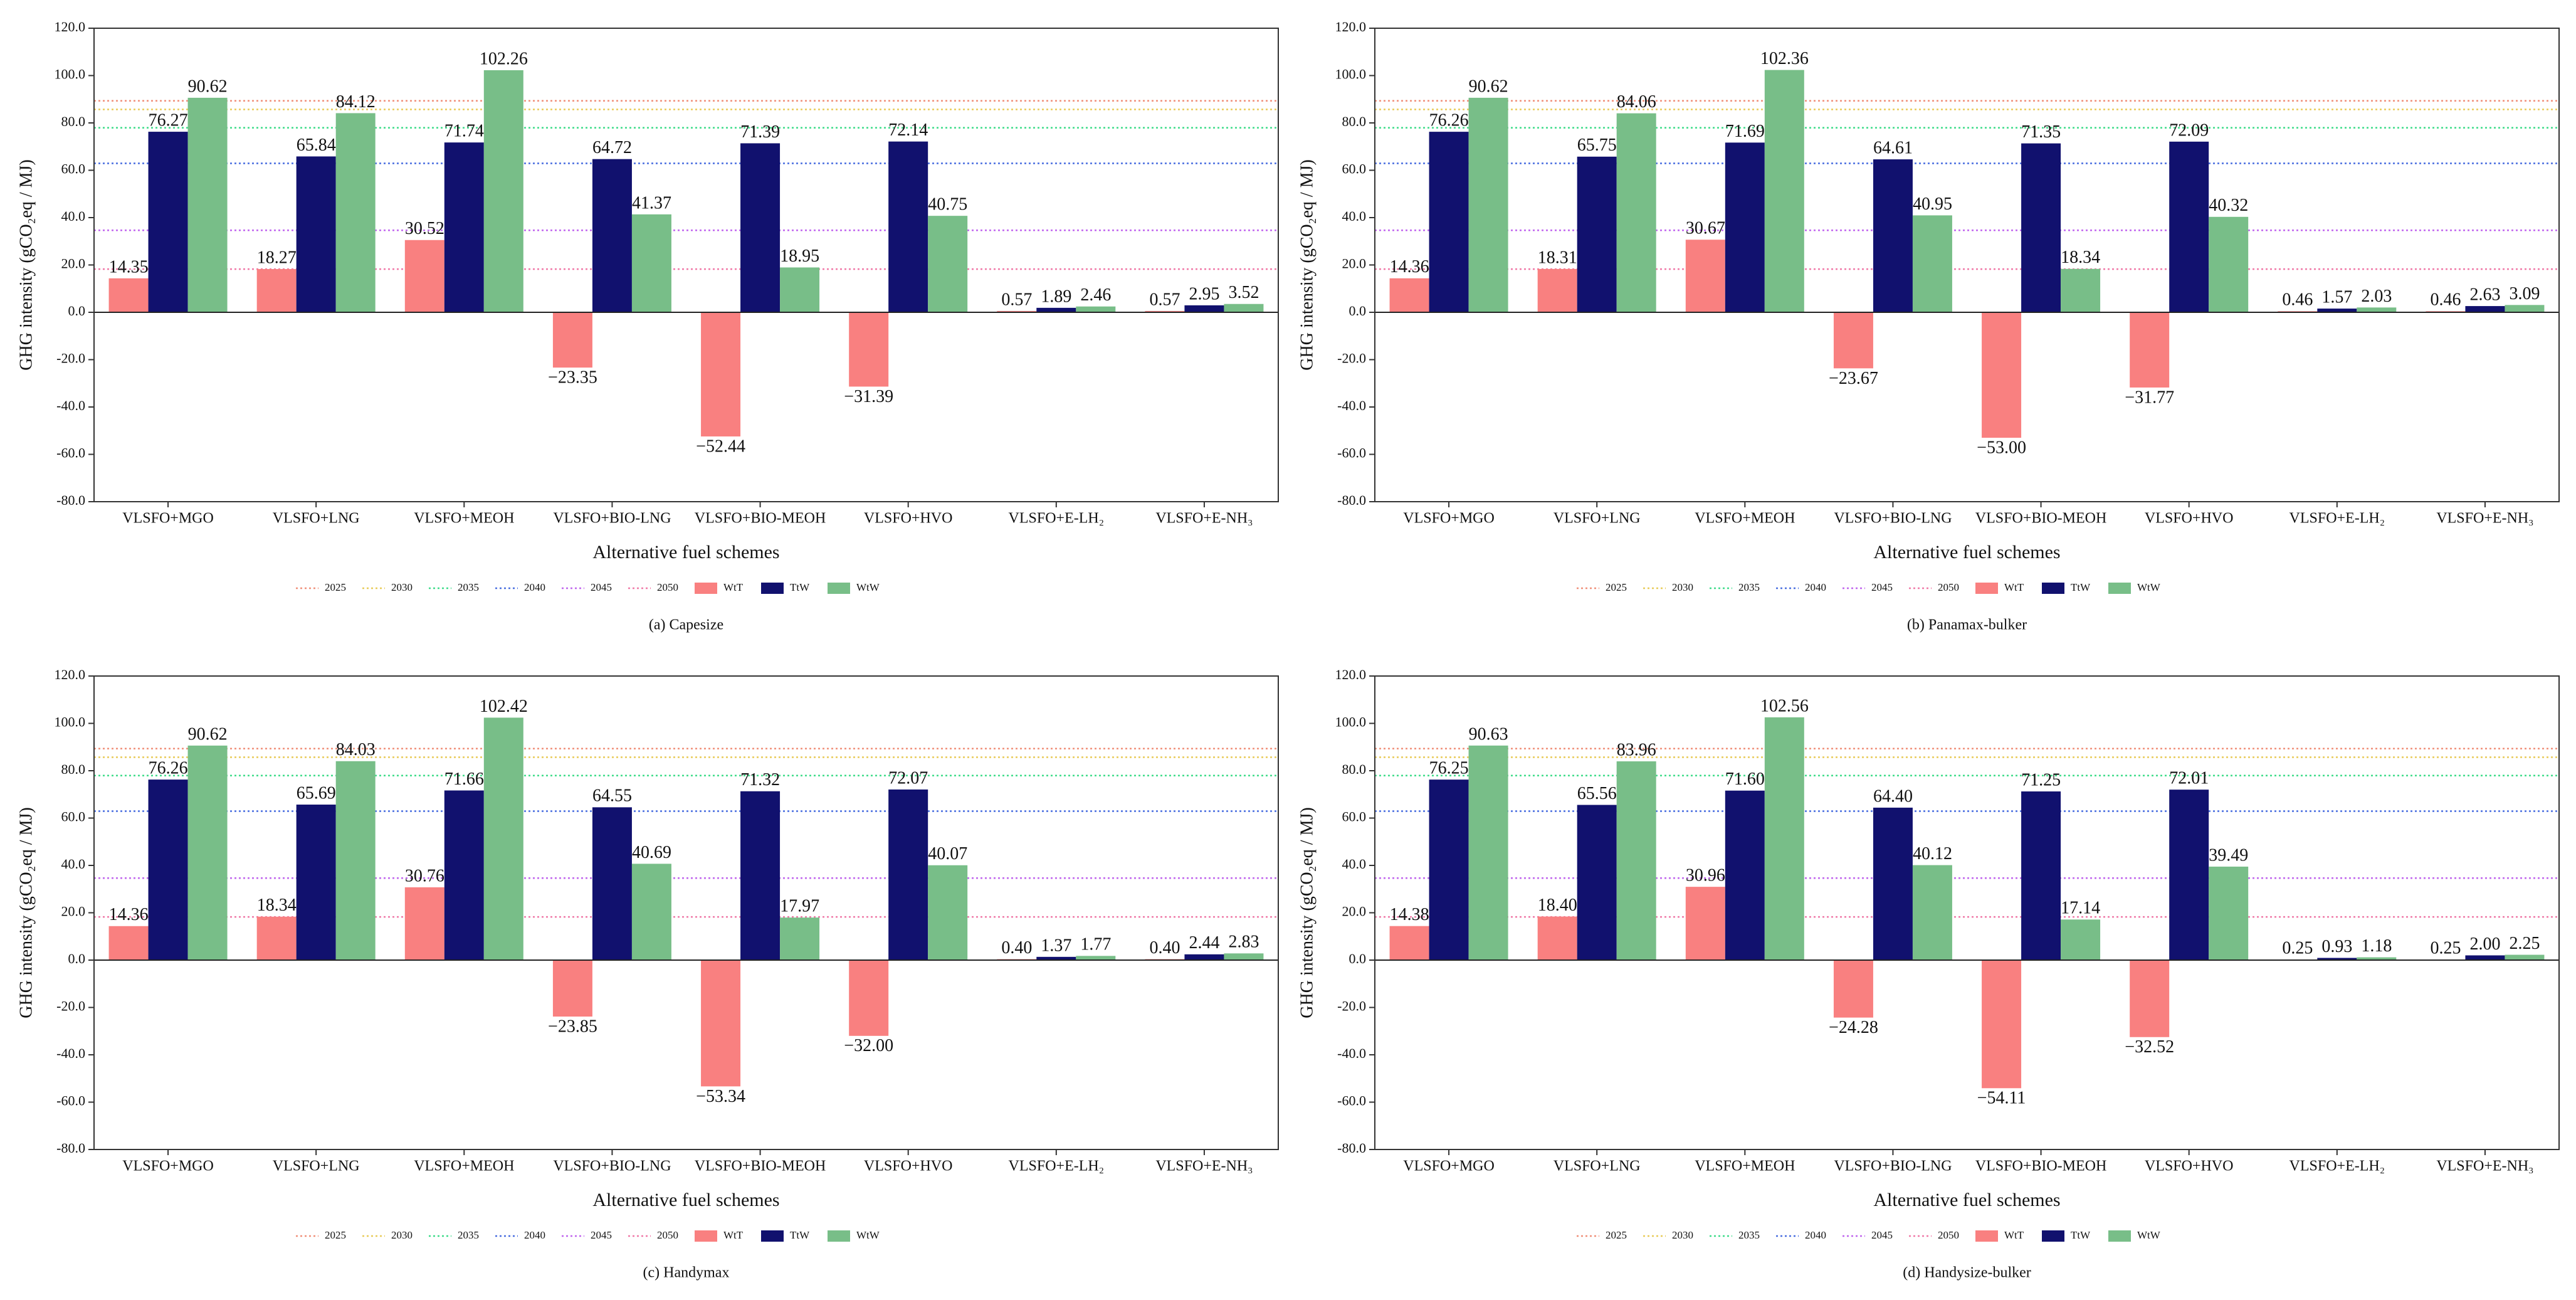 This screenshot has width=2576, height=1300. What do you see at coordinates (760, 780) in the screenshot?
I see `data-label: 71.32` at bounding box center [760, 780].